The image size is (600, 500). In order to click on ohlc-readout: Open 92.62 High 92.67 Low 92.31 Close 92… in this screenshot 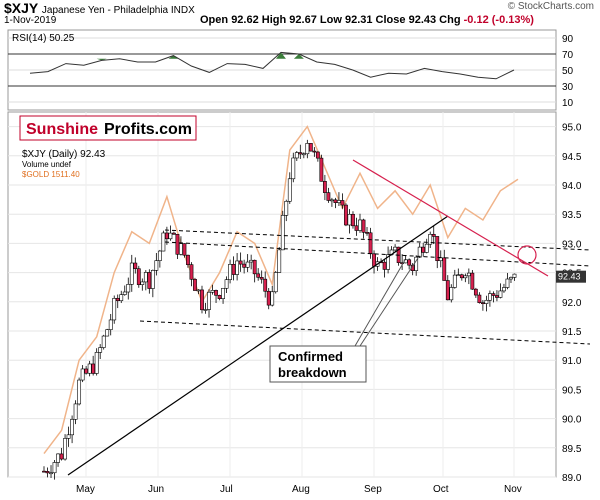, I will do `click(367, 20)`.